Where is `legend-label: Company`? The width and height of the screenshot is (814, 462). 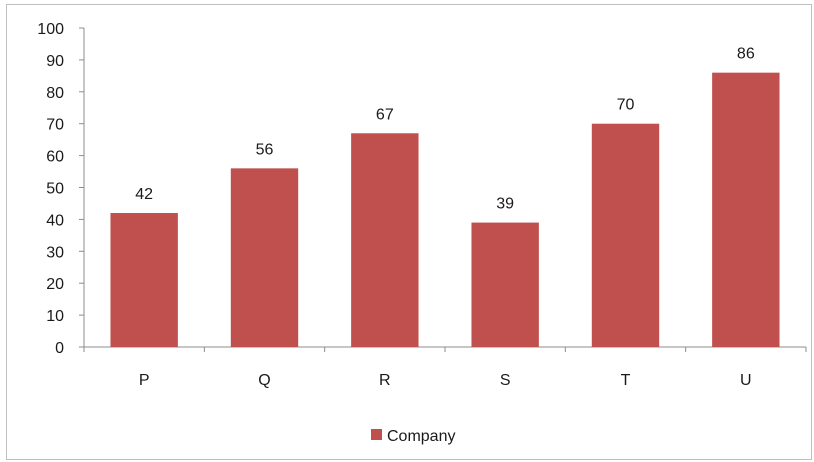
legend-label: Company is located at coordinates (421, 436).